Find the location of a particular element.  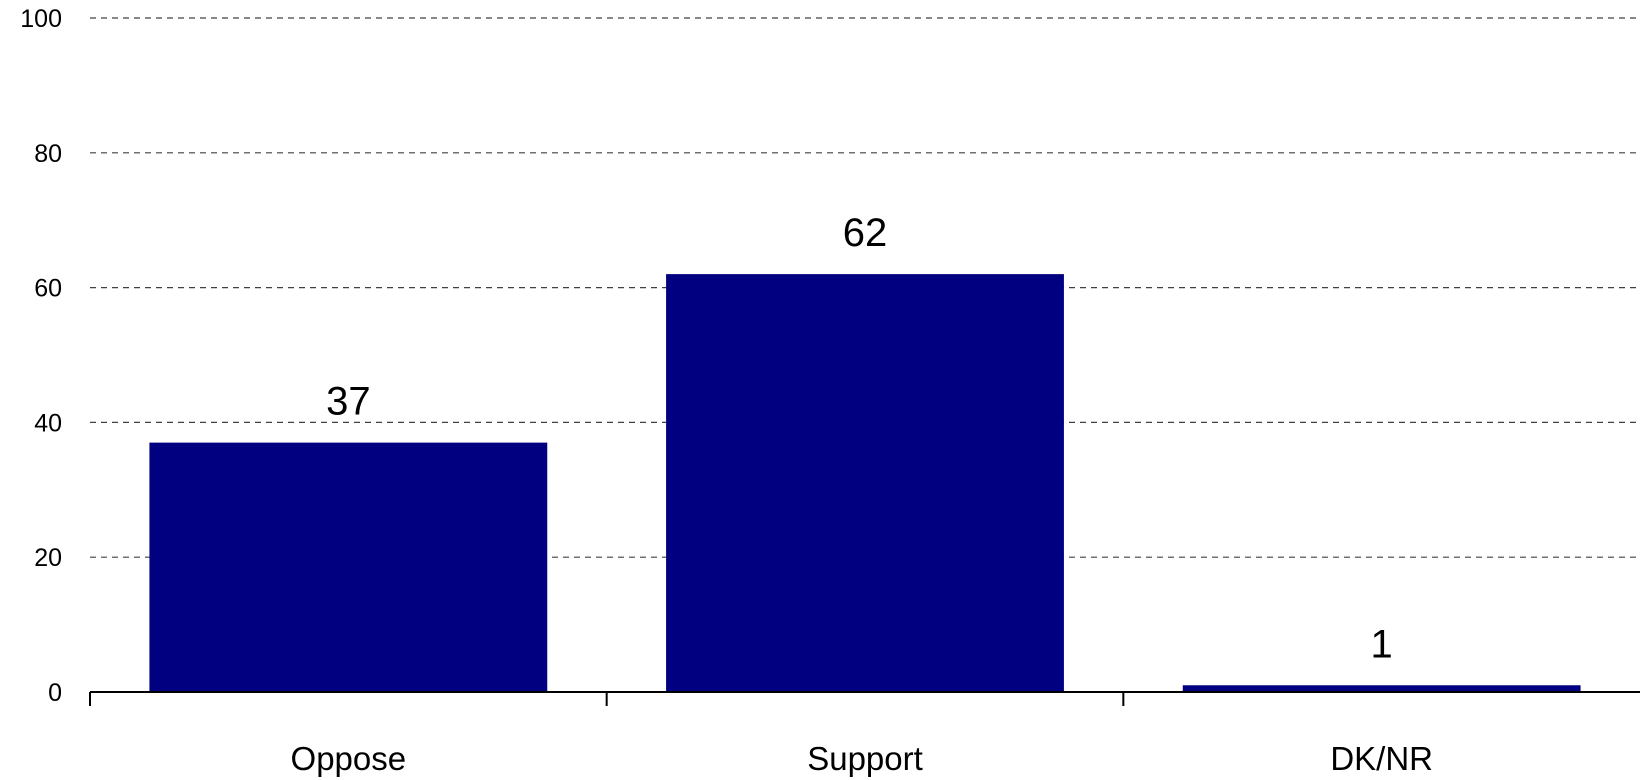

x-axis is located at coordinates (864, 698).